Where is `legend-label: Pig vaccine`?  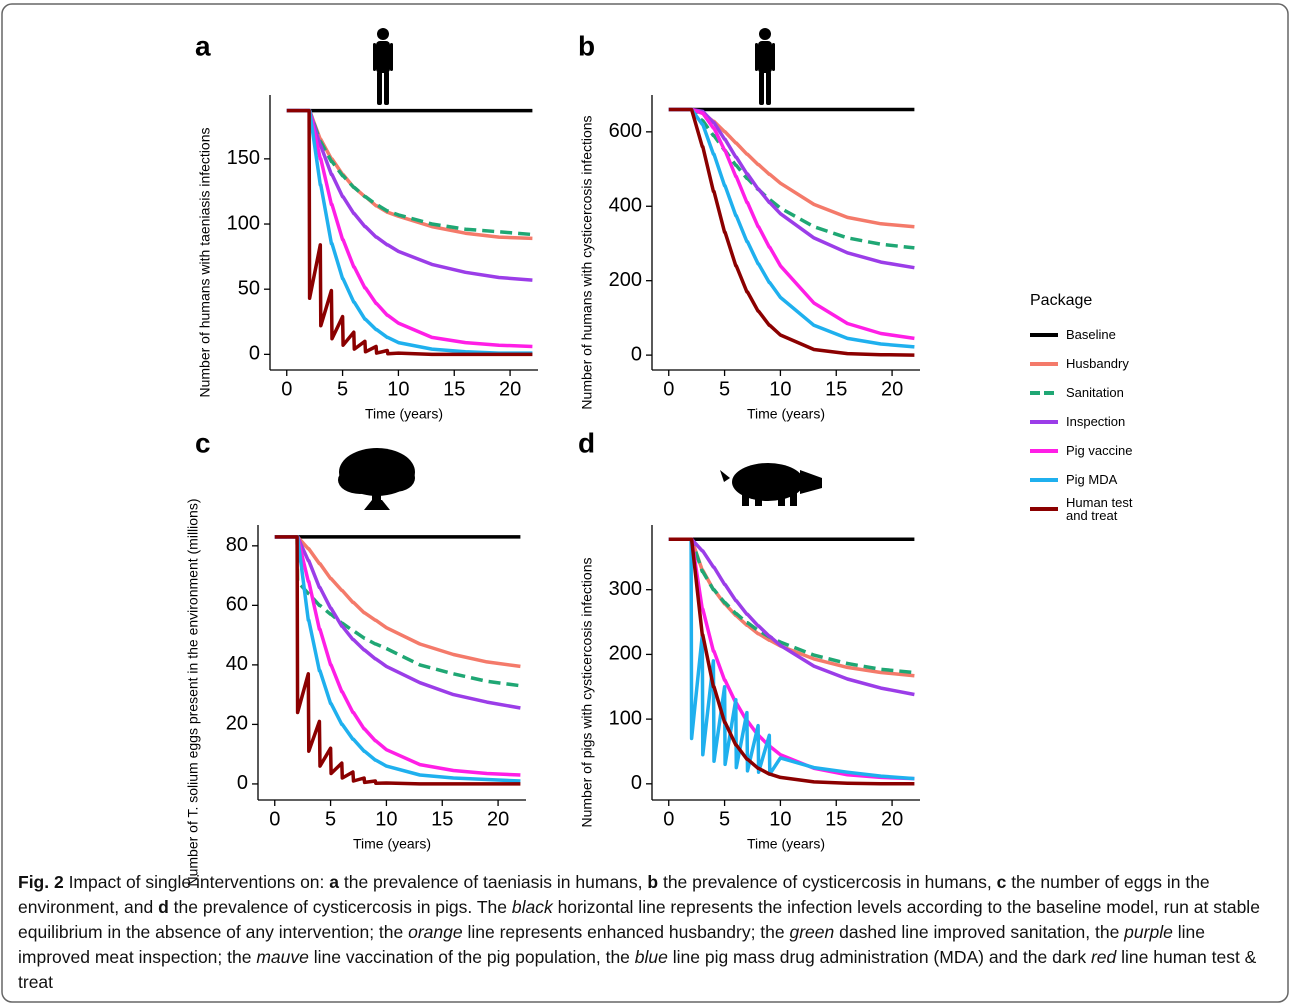 legend-label: Pig vaccine is located at coordinates (1099, 450).